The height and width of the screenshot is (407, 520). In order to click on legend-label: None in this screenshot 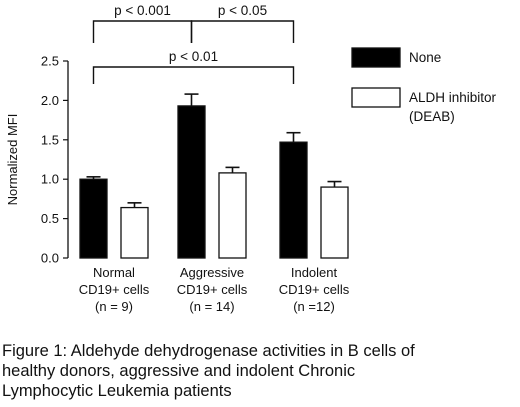, I will do `click(425, 57)`.